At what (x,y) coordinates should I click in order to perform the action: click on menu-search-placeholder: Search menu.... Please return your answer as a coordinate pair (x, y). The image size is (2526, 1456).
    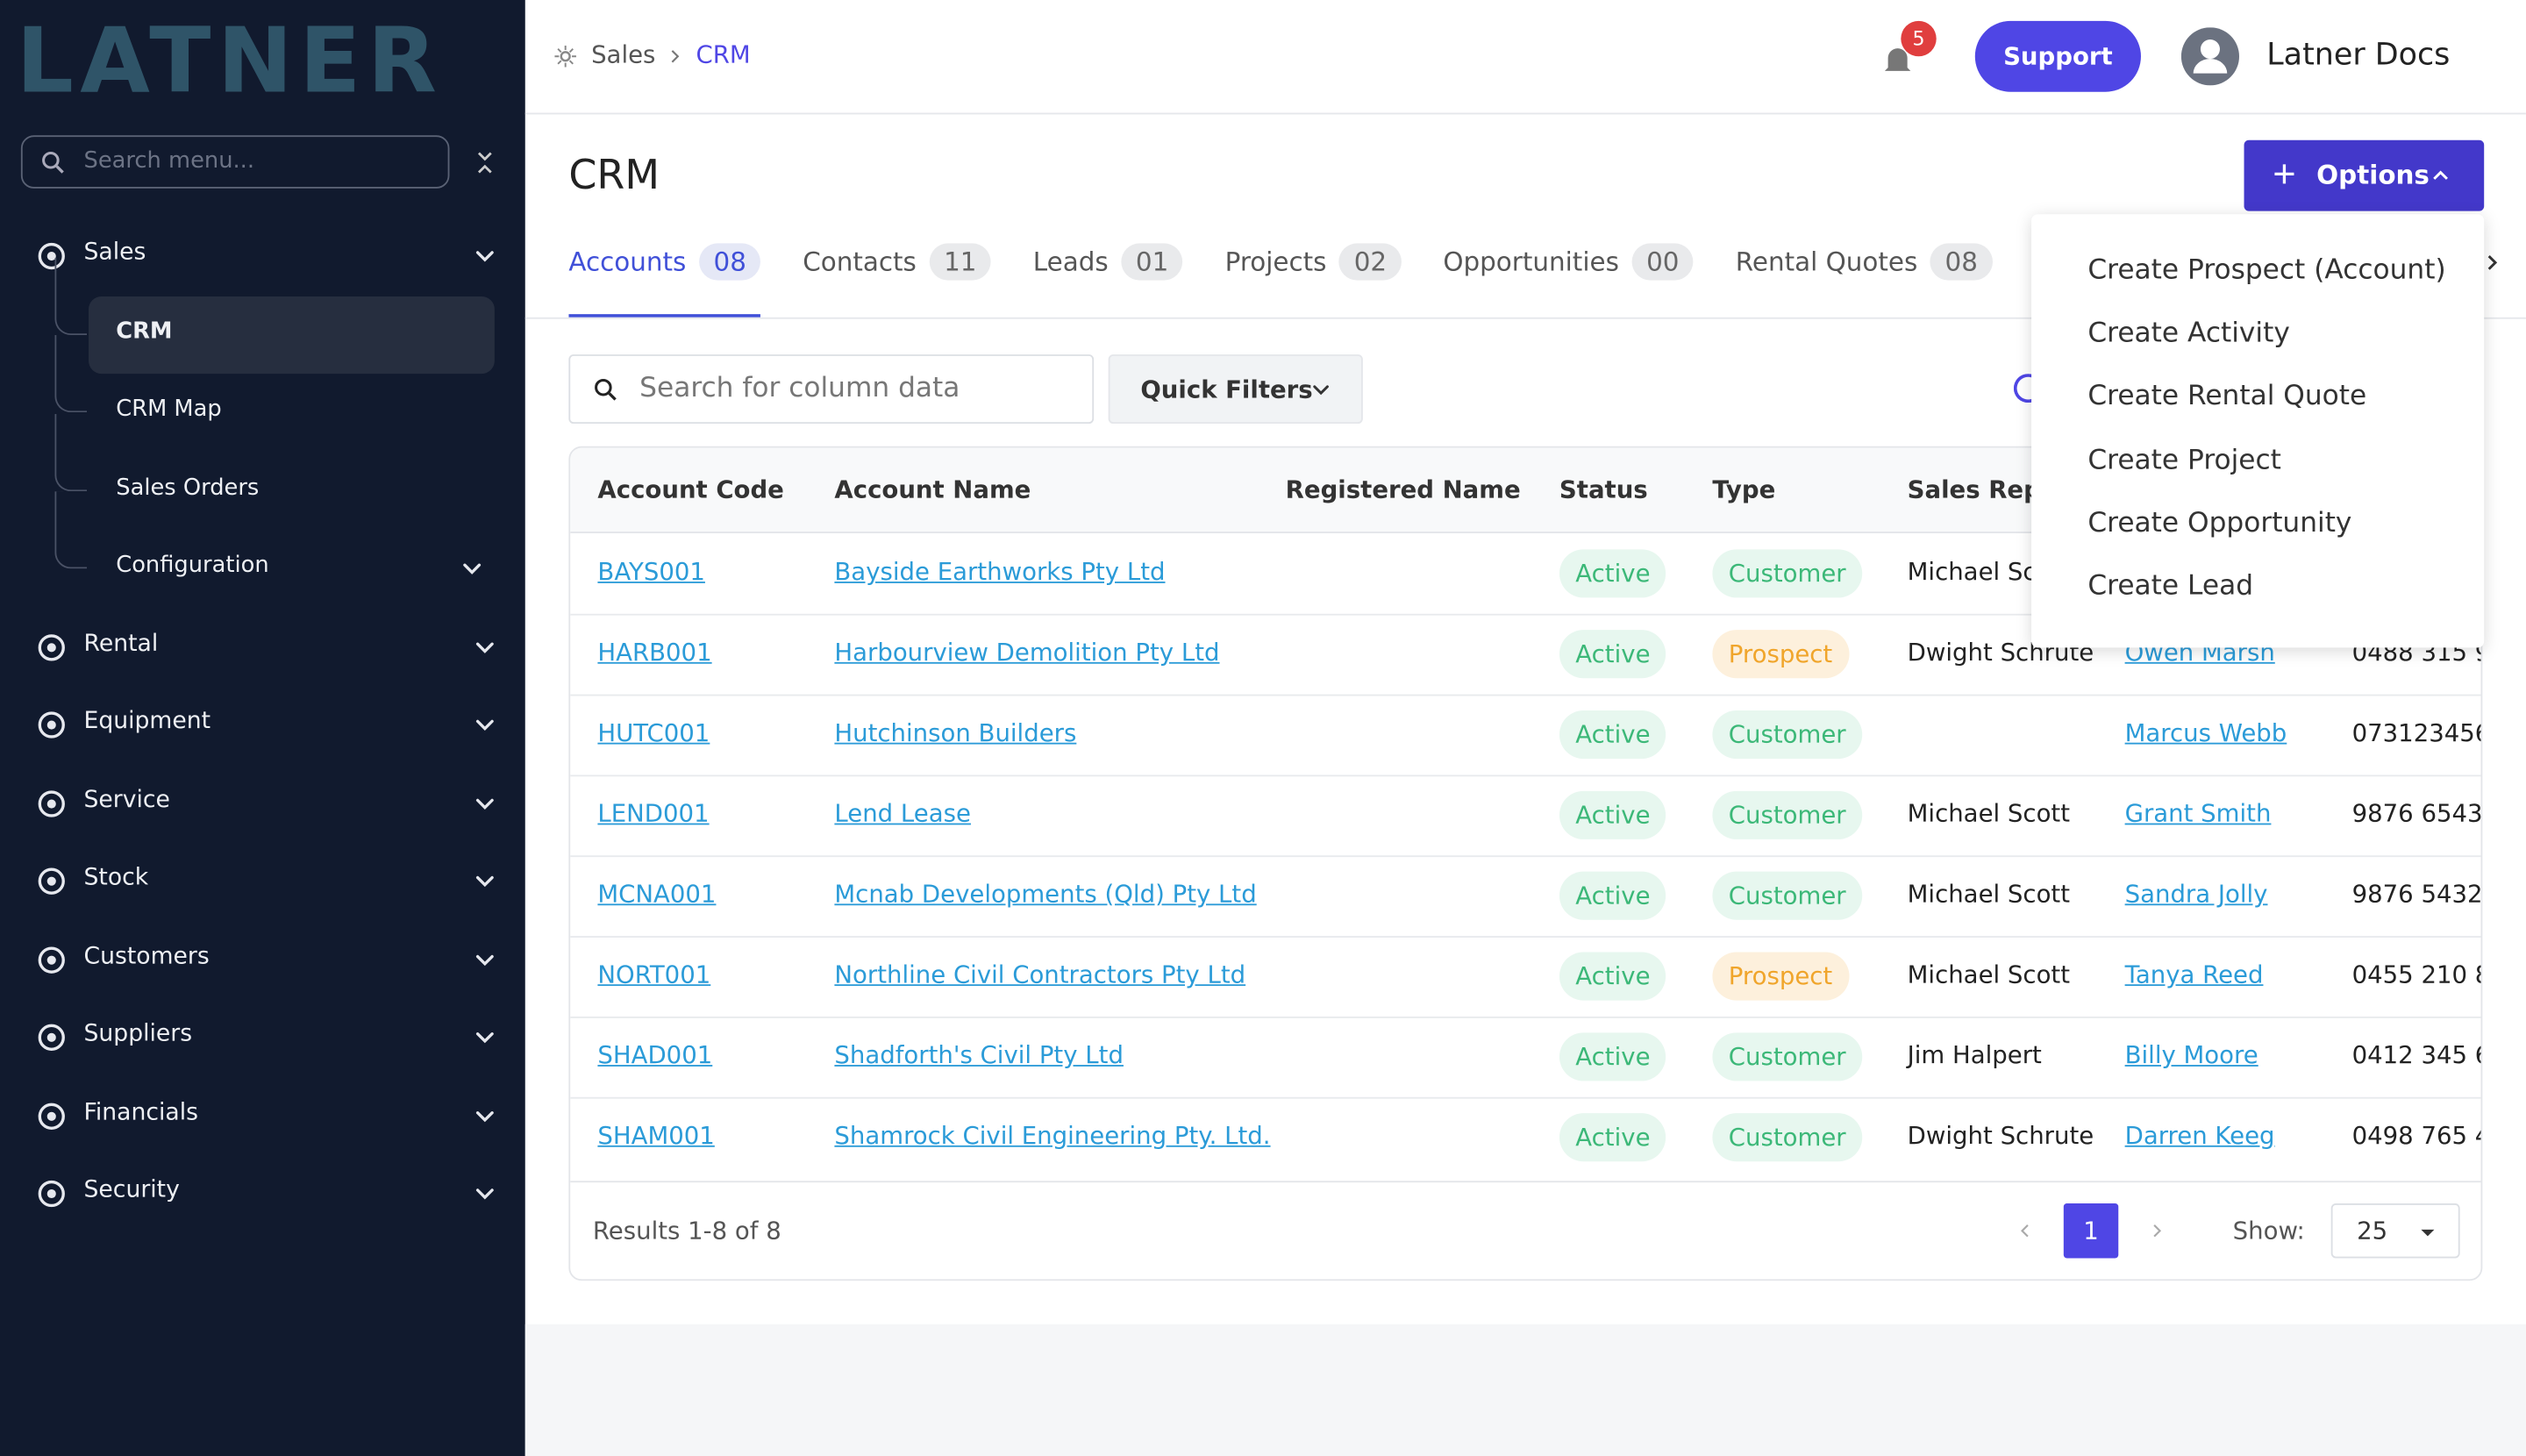
    Looking at the image, I should click on (169, 161).